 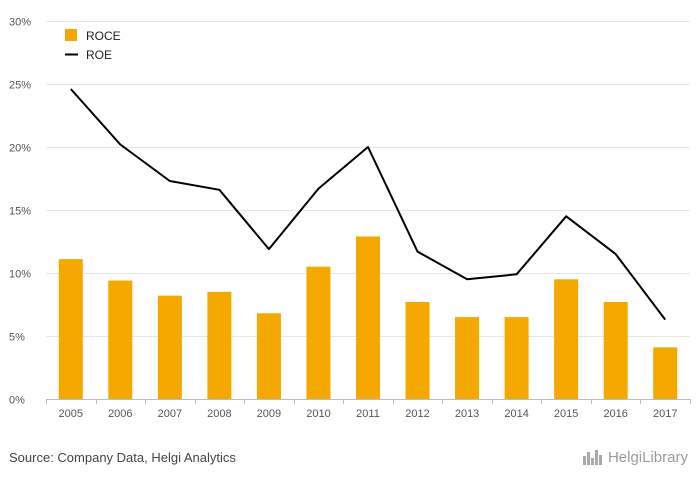 What do you see at coordinates (20, 149) in the screenshot?
I see `y-tick-label: 20%` at bounding box center [20, 149].